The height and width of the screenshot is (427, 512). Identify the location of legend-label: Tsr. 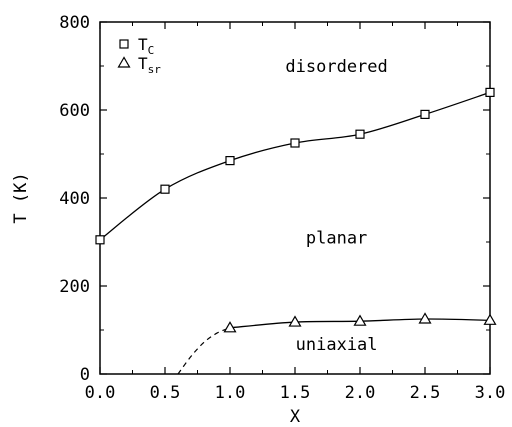
(149, 65).